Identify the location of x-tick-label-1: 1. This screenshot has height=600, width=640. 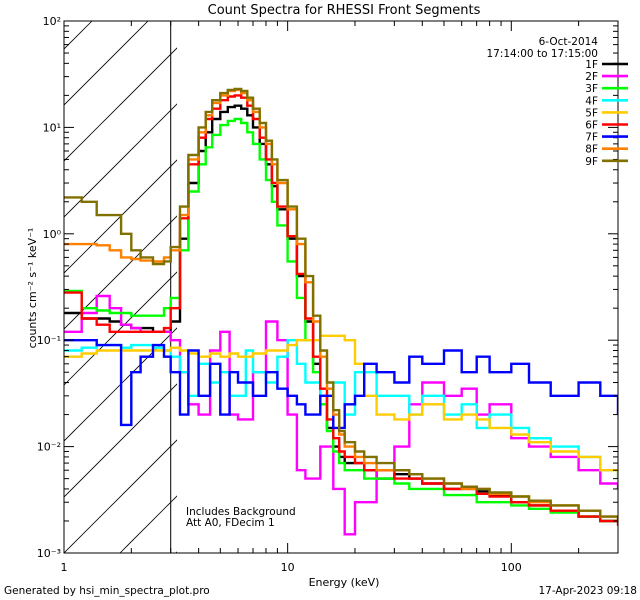
(64, 567).